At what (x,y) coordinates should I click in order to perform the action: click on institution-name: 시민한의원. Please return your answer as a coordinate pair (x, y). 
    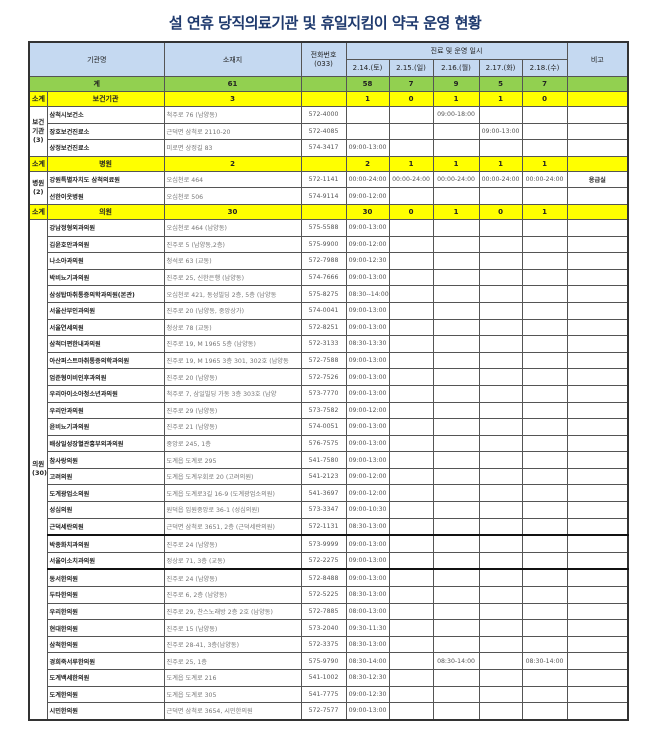
    Looking at the image, I should click on (105, 711).